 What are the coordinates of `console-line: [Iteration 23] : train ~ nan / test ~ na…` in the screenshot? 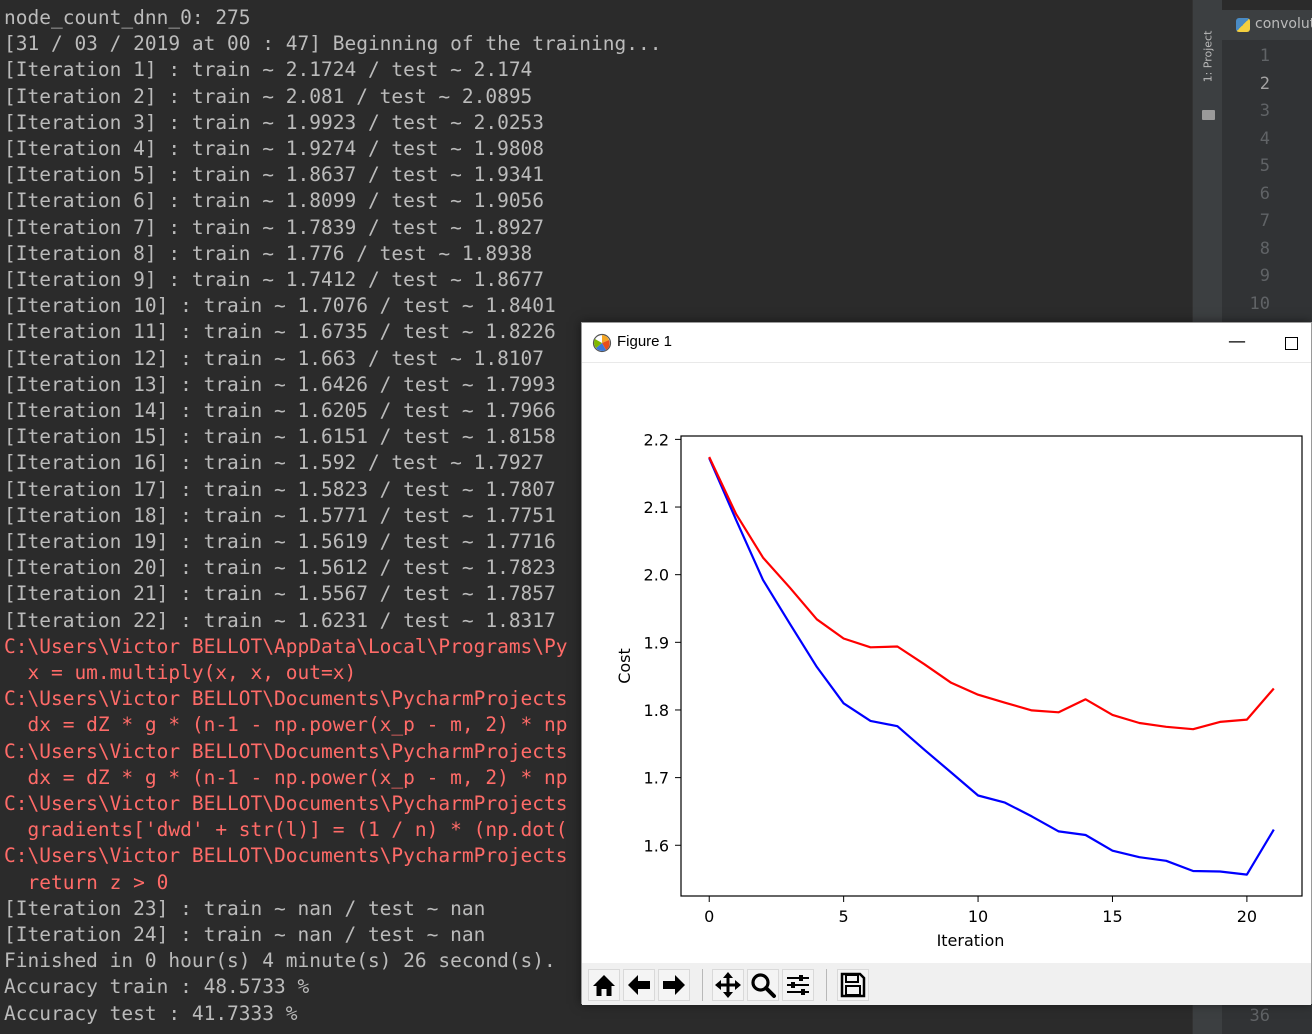 It's located at (245, 908).